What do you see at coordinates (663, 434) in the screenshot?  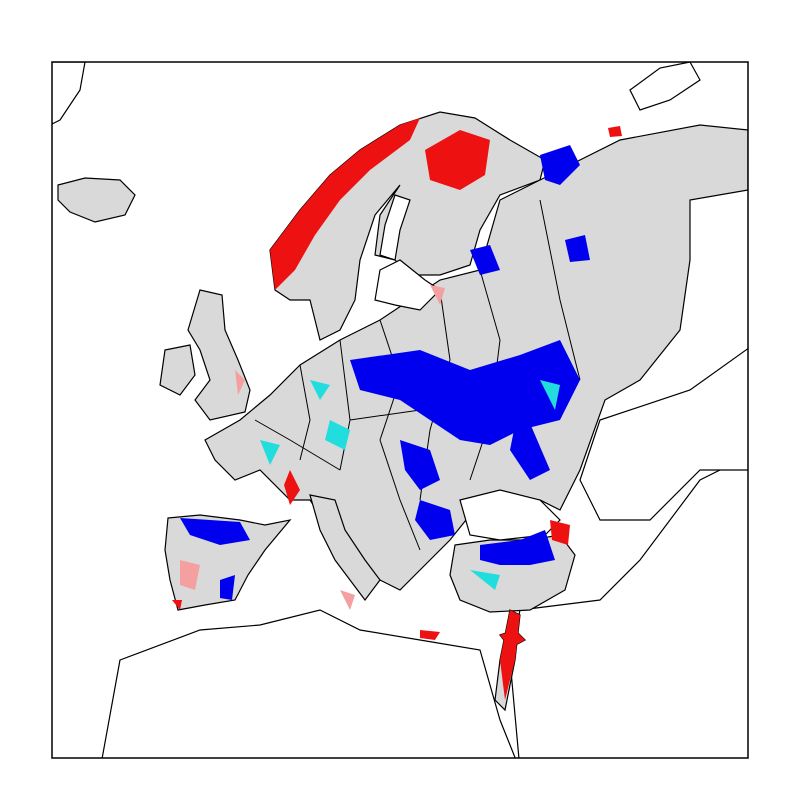 I see `caucasus-asia` at bounding box center [663, 434].